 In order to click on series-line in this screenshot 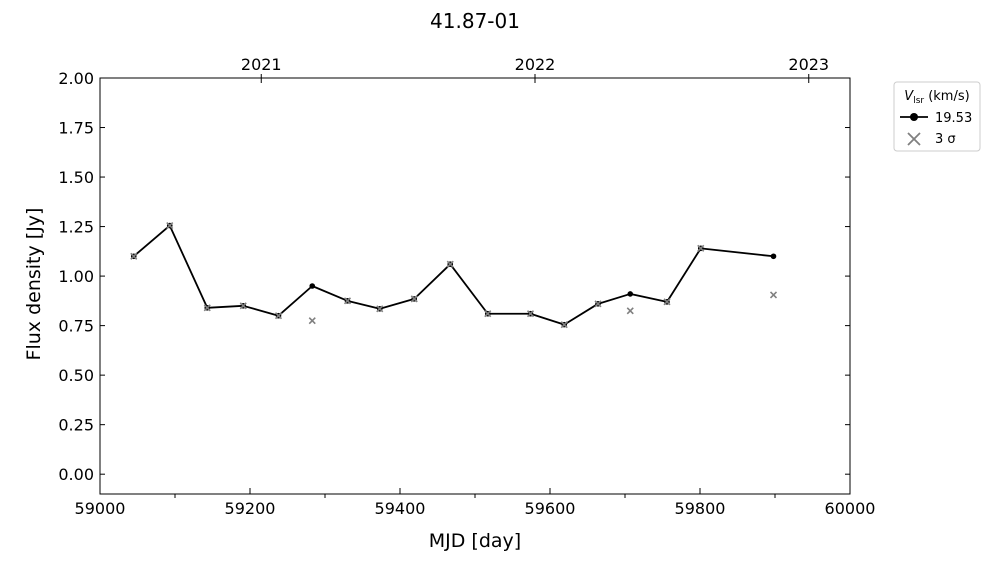, I will do `click(453, 275)`.